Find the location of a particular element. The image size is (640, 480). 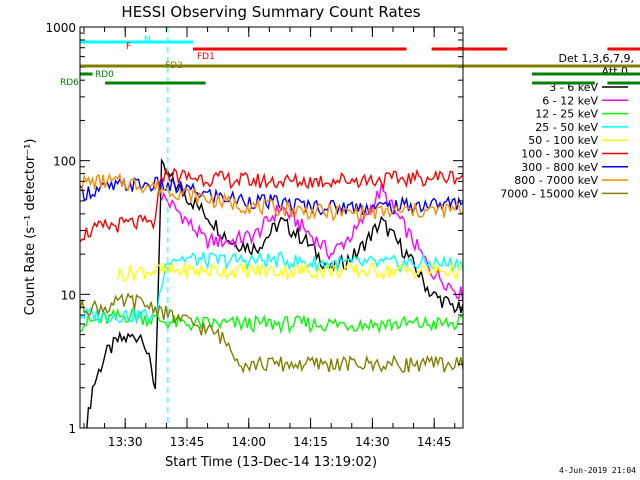

legend-label-50-100-kev: 50 - 100 keV is located at coordinates (563, 140).